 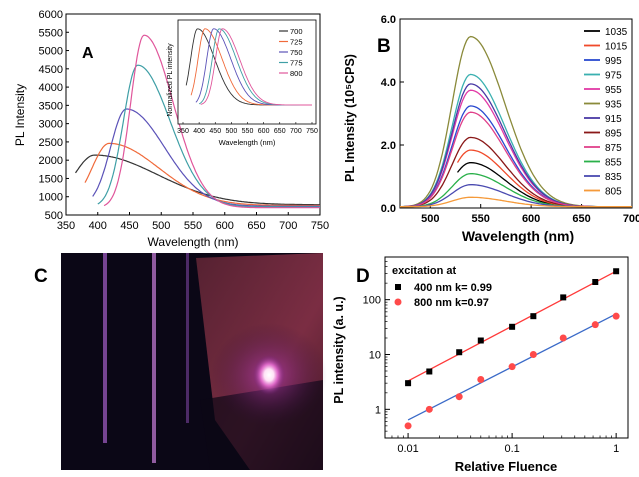 I want to click on panel-a-y-tick-label: 3000, so click(x=51, y=125).